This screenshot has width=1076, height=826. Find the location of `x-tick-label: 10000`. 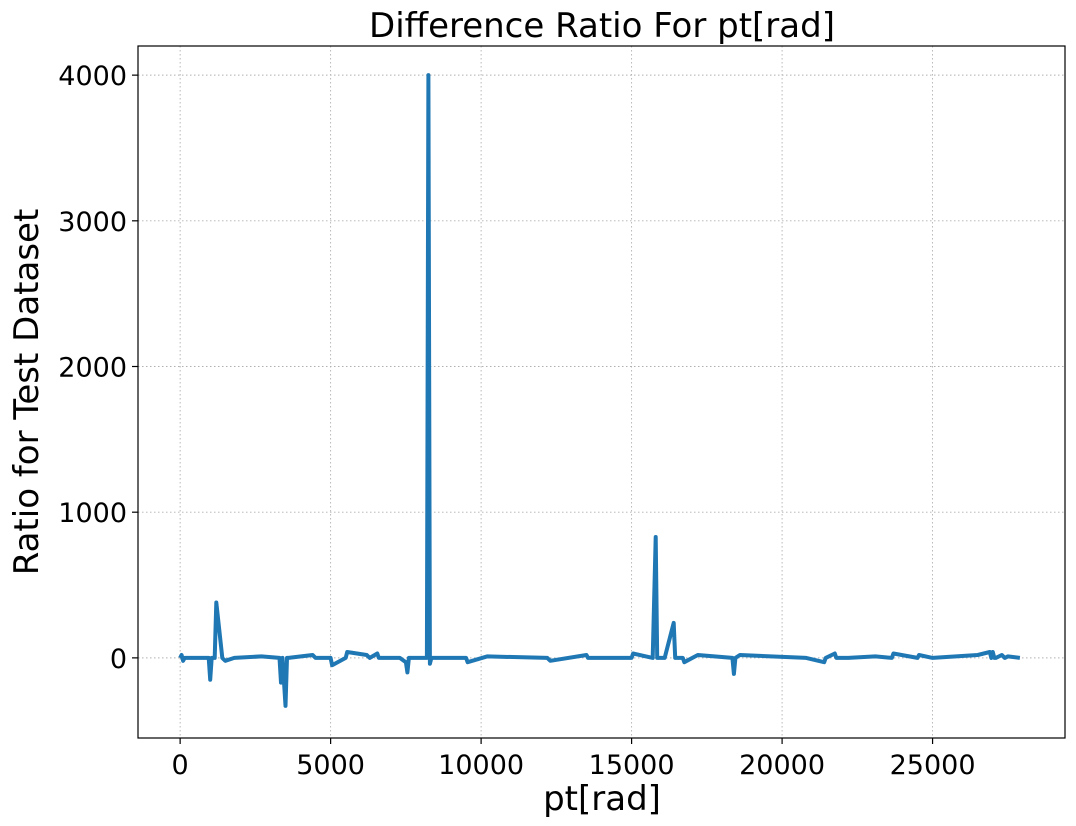

x-tick-label: 10000 is located at coordinates (481, 765).